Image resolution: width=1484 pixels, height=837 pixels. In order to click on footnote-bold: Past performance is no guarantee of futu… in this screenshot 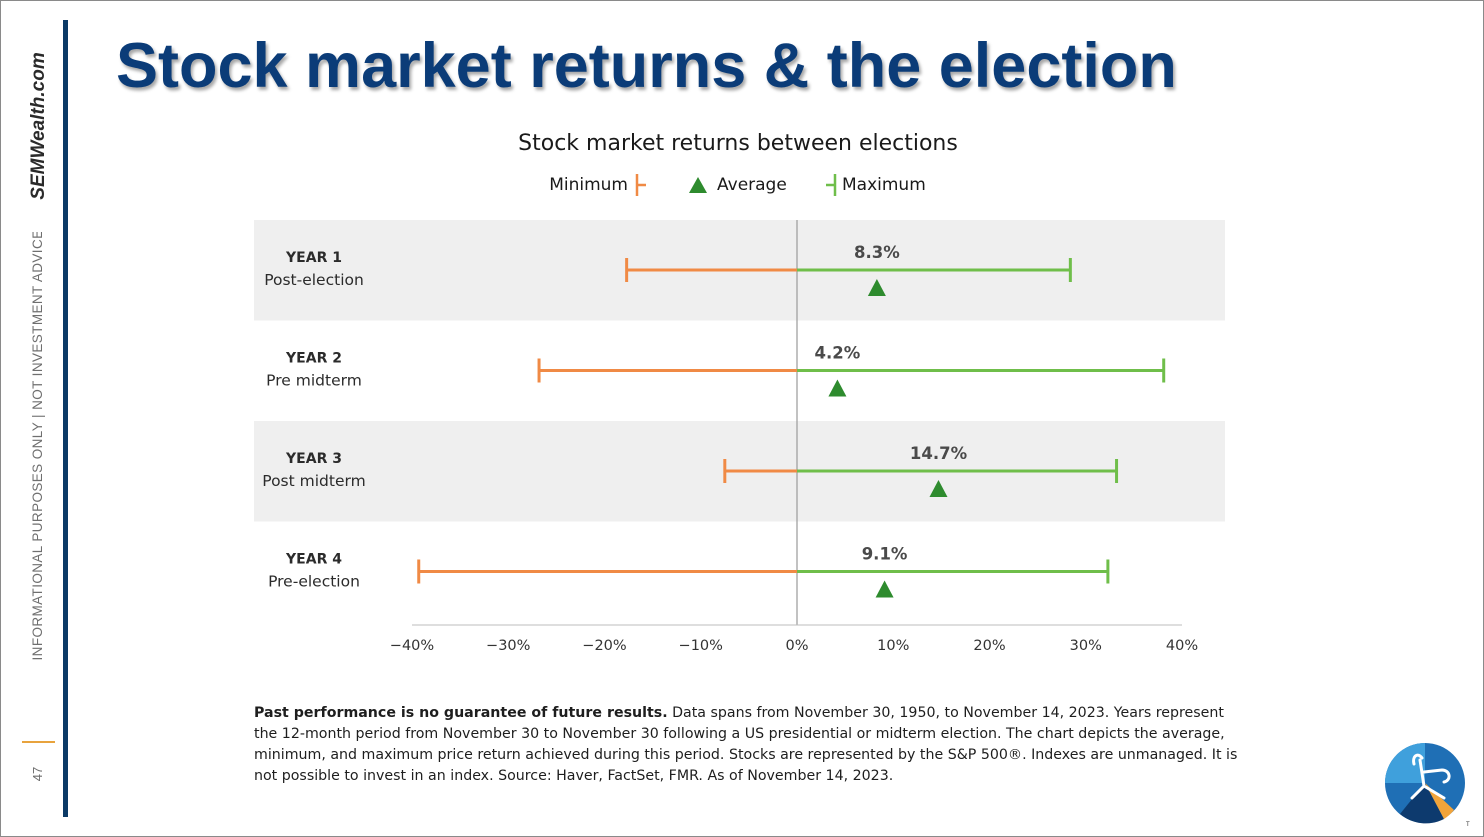, I will do `click(461, 713)`.